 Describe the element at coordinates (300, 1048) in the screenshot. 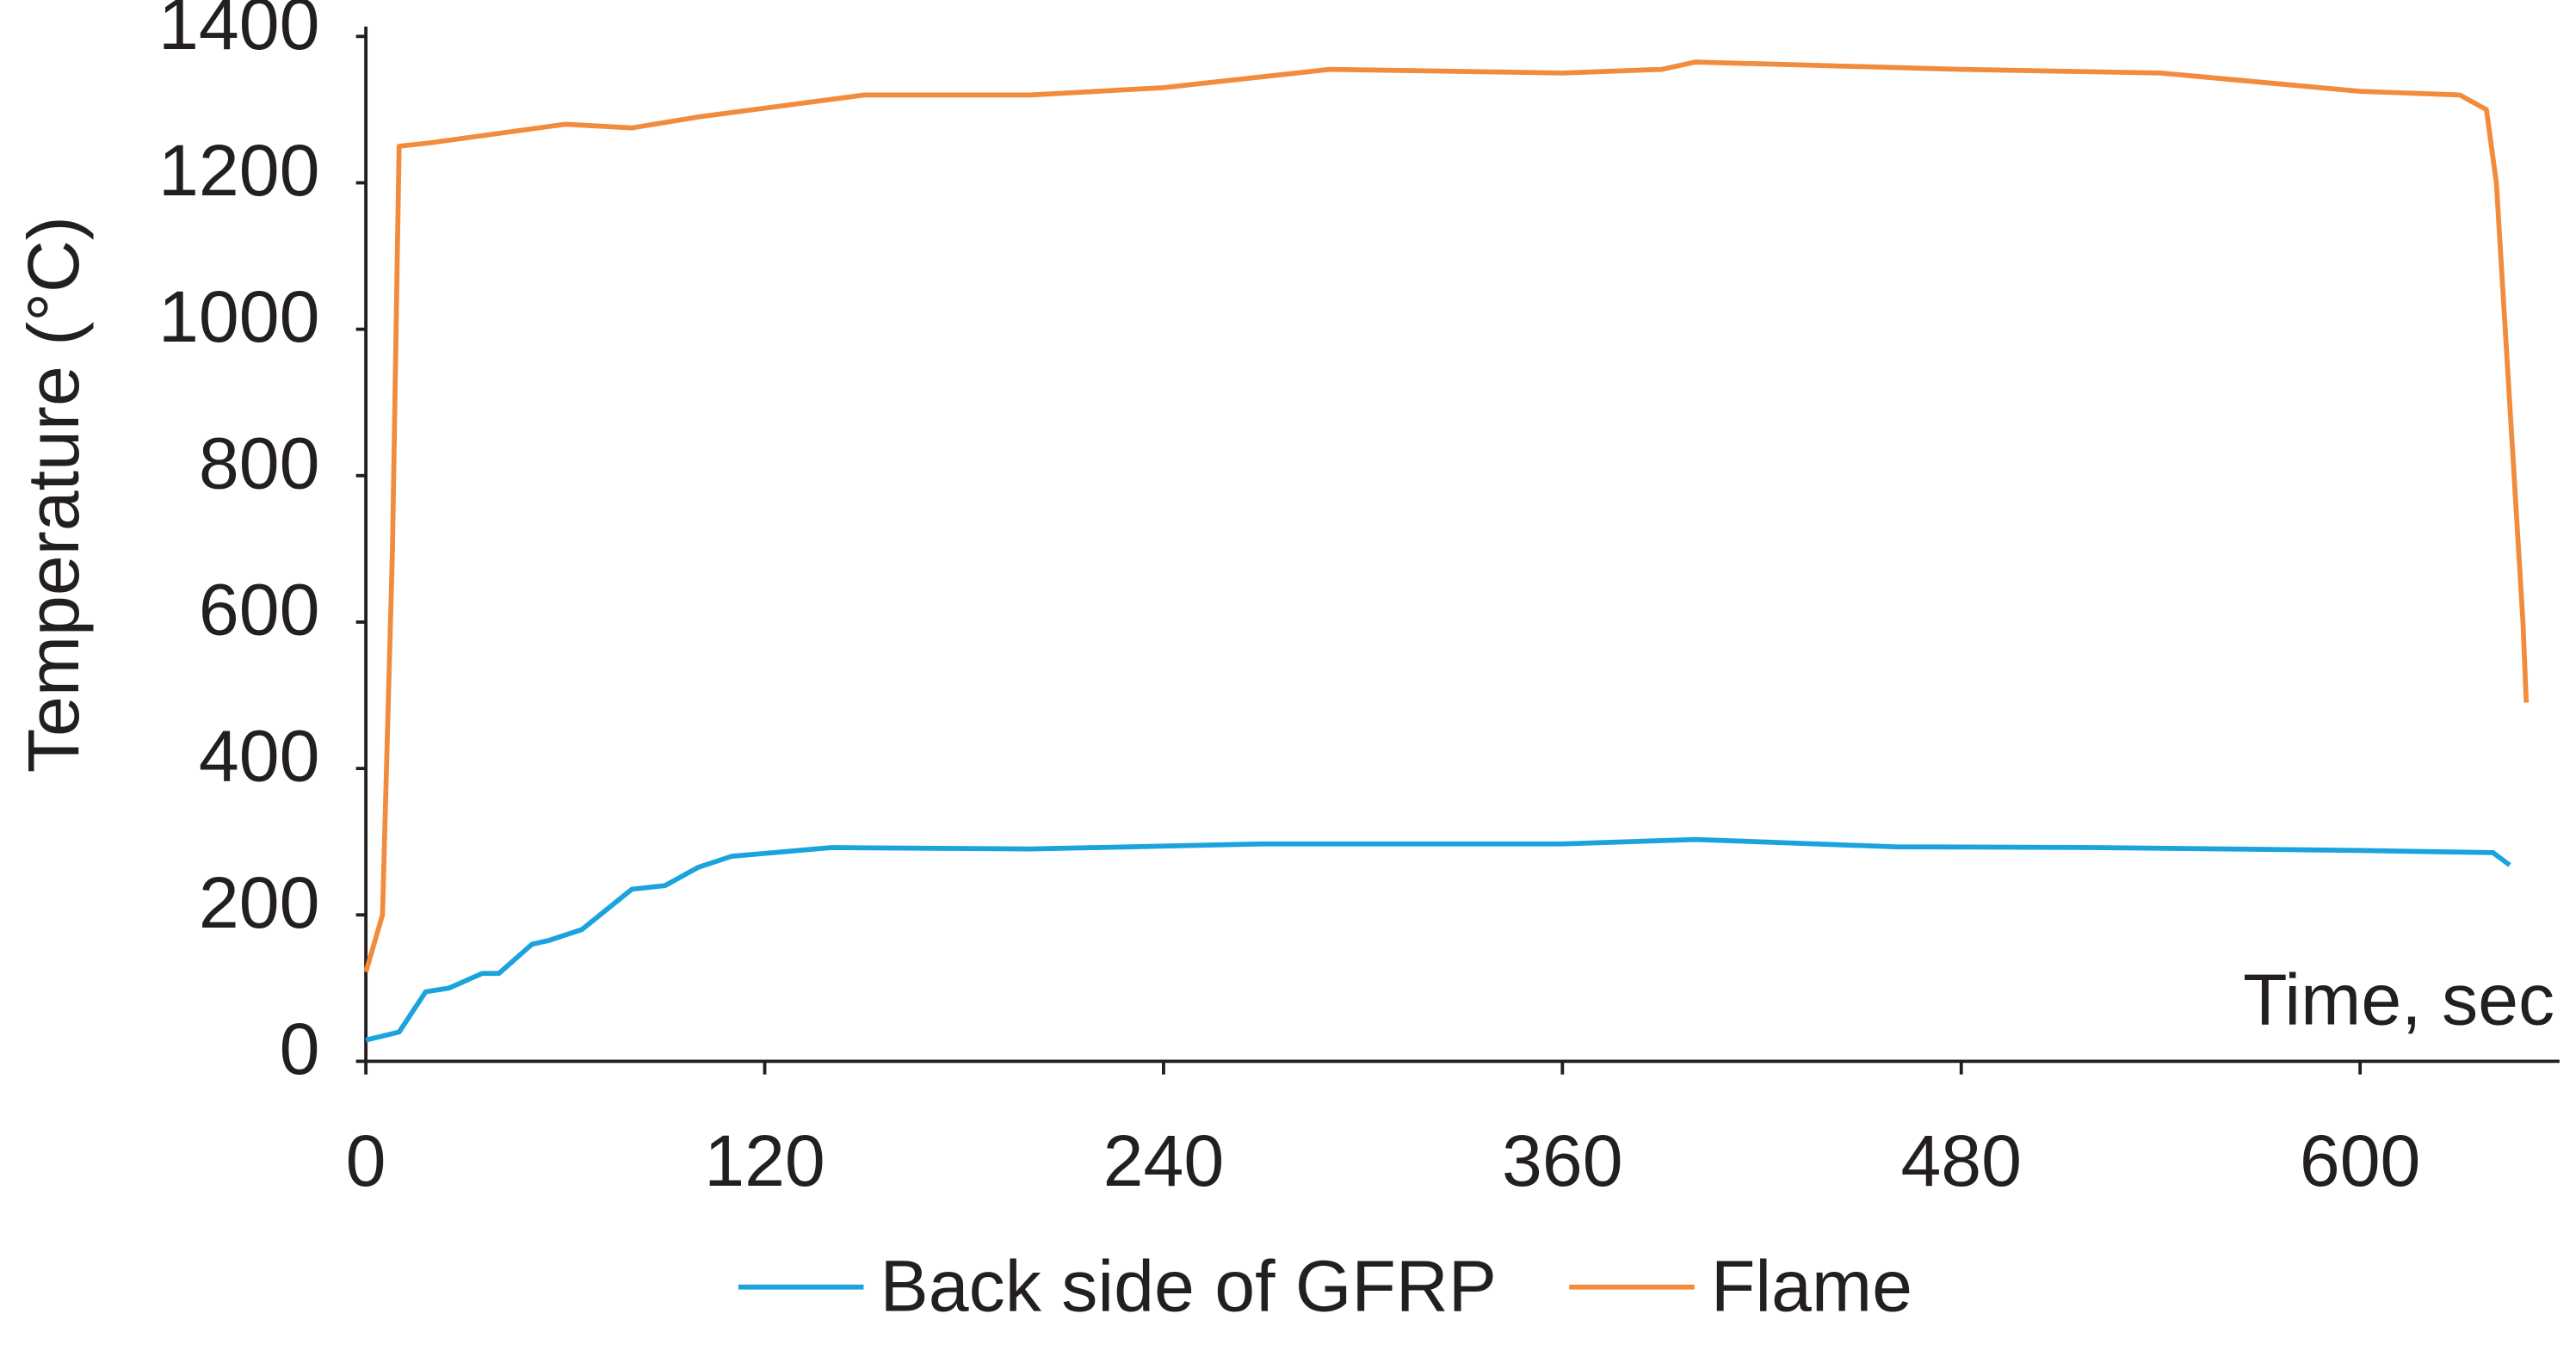

I see `y-tick-label: 0` at that location.